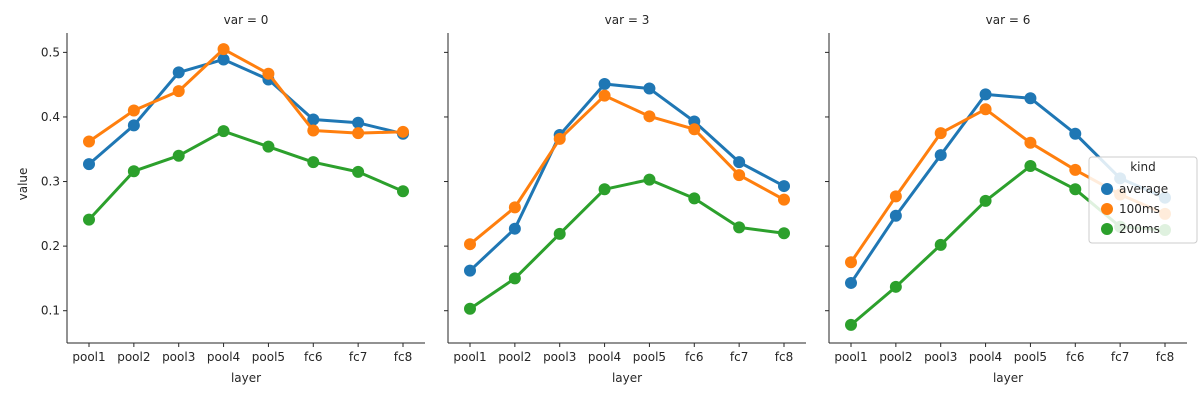 This screenshot has width=1203, height=400. I want to click on legend: kind average 100ms 200ms, so click(1143, 200).